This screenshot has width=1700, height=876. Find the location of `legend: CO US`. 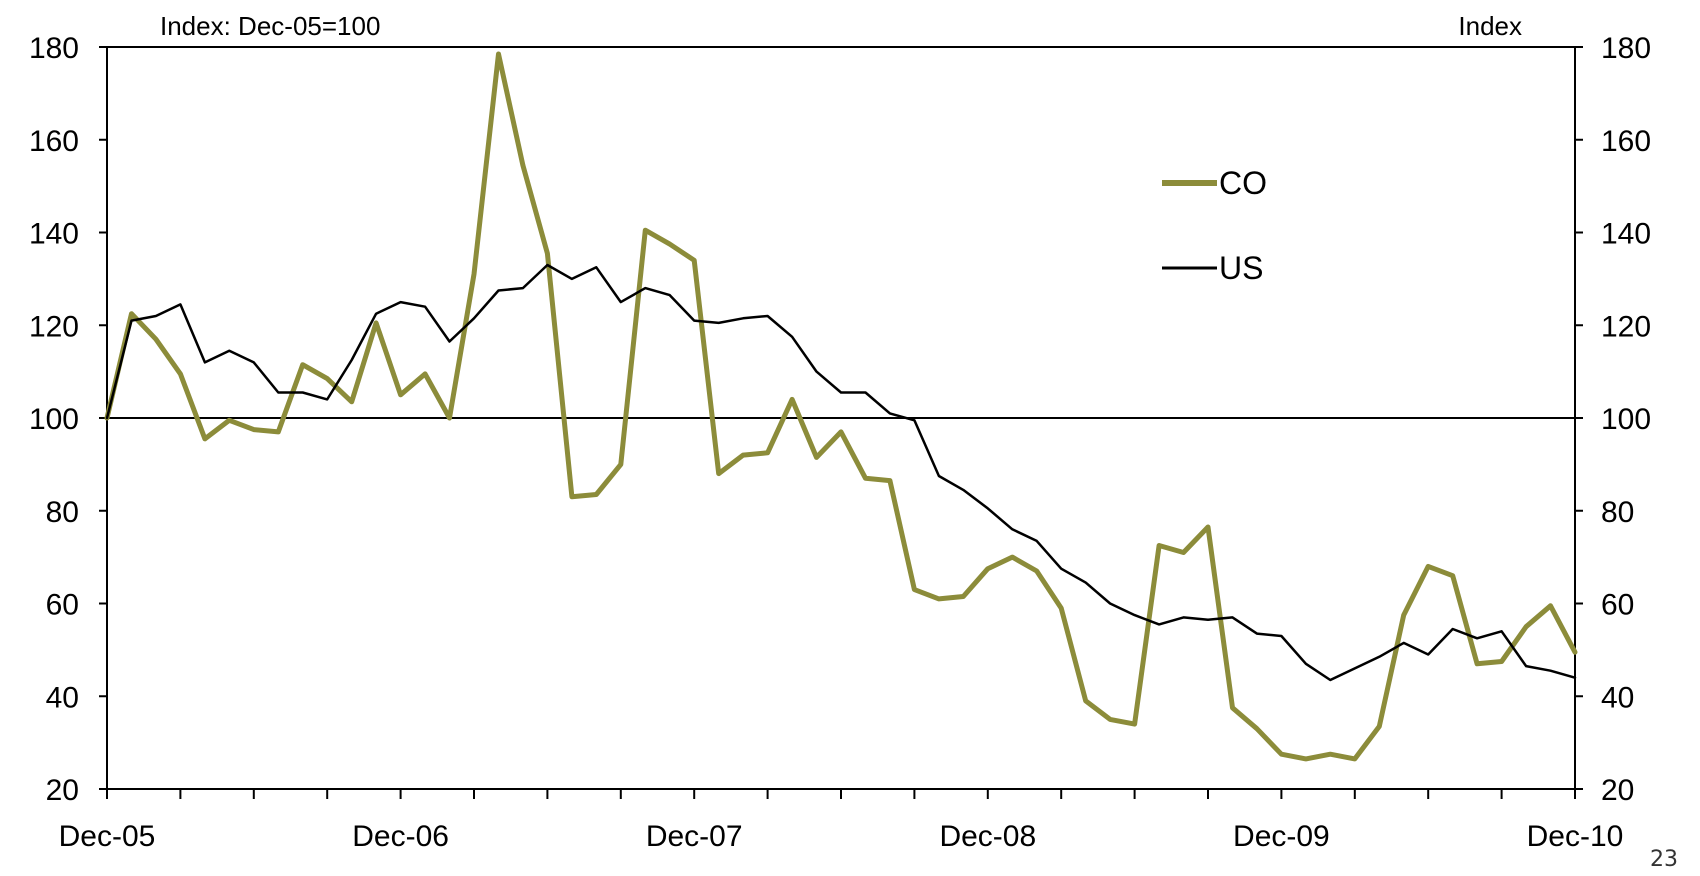

legend: CO US is located at coordinates (1214, 225).